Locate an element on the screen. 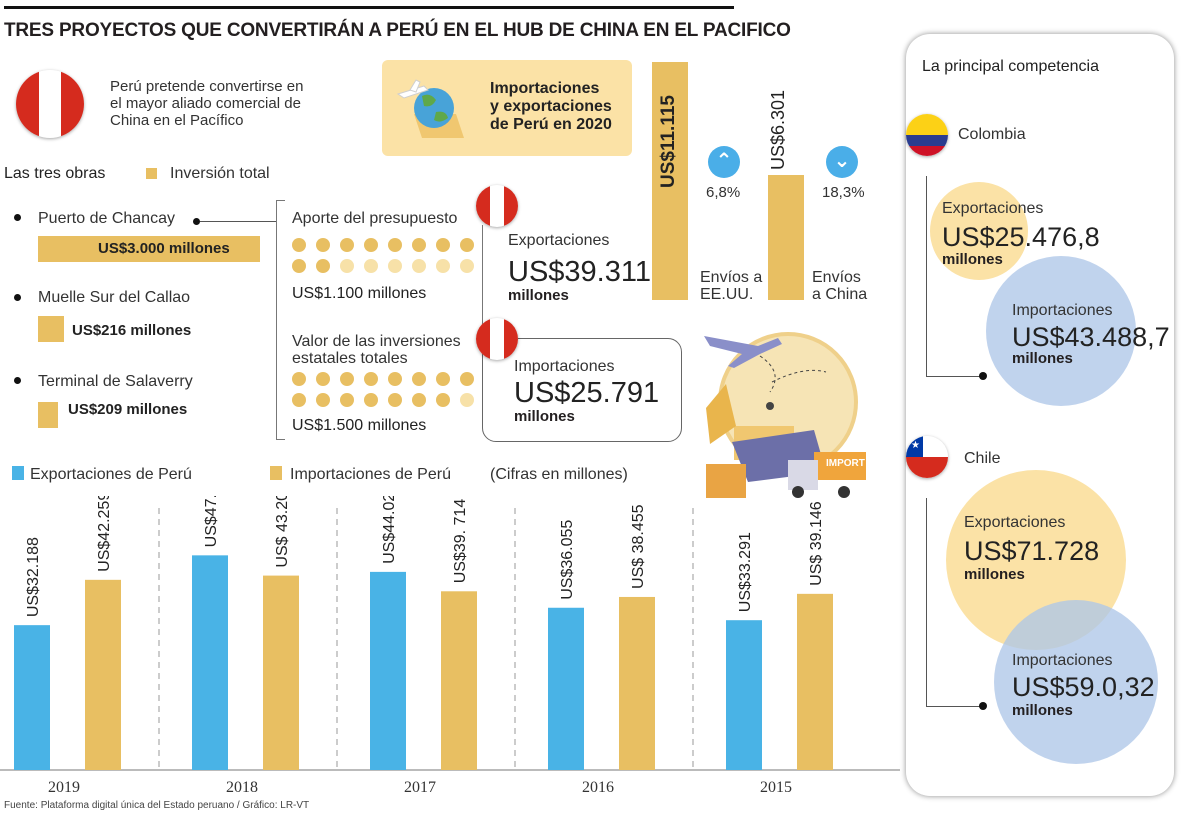  intro-line: el mayor aliado comercial de is located at coordinates (205, 103).